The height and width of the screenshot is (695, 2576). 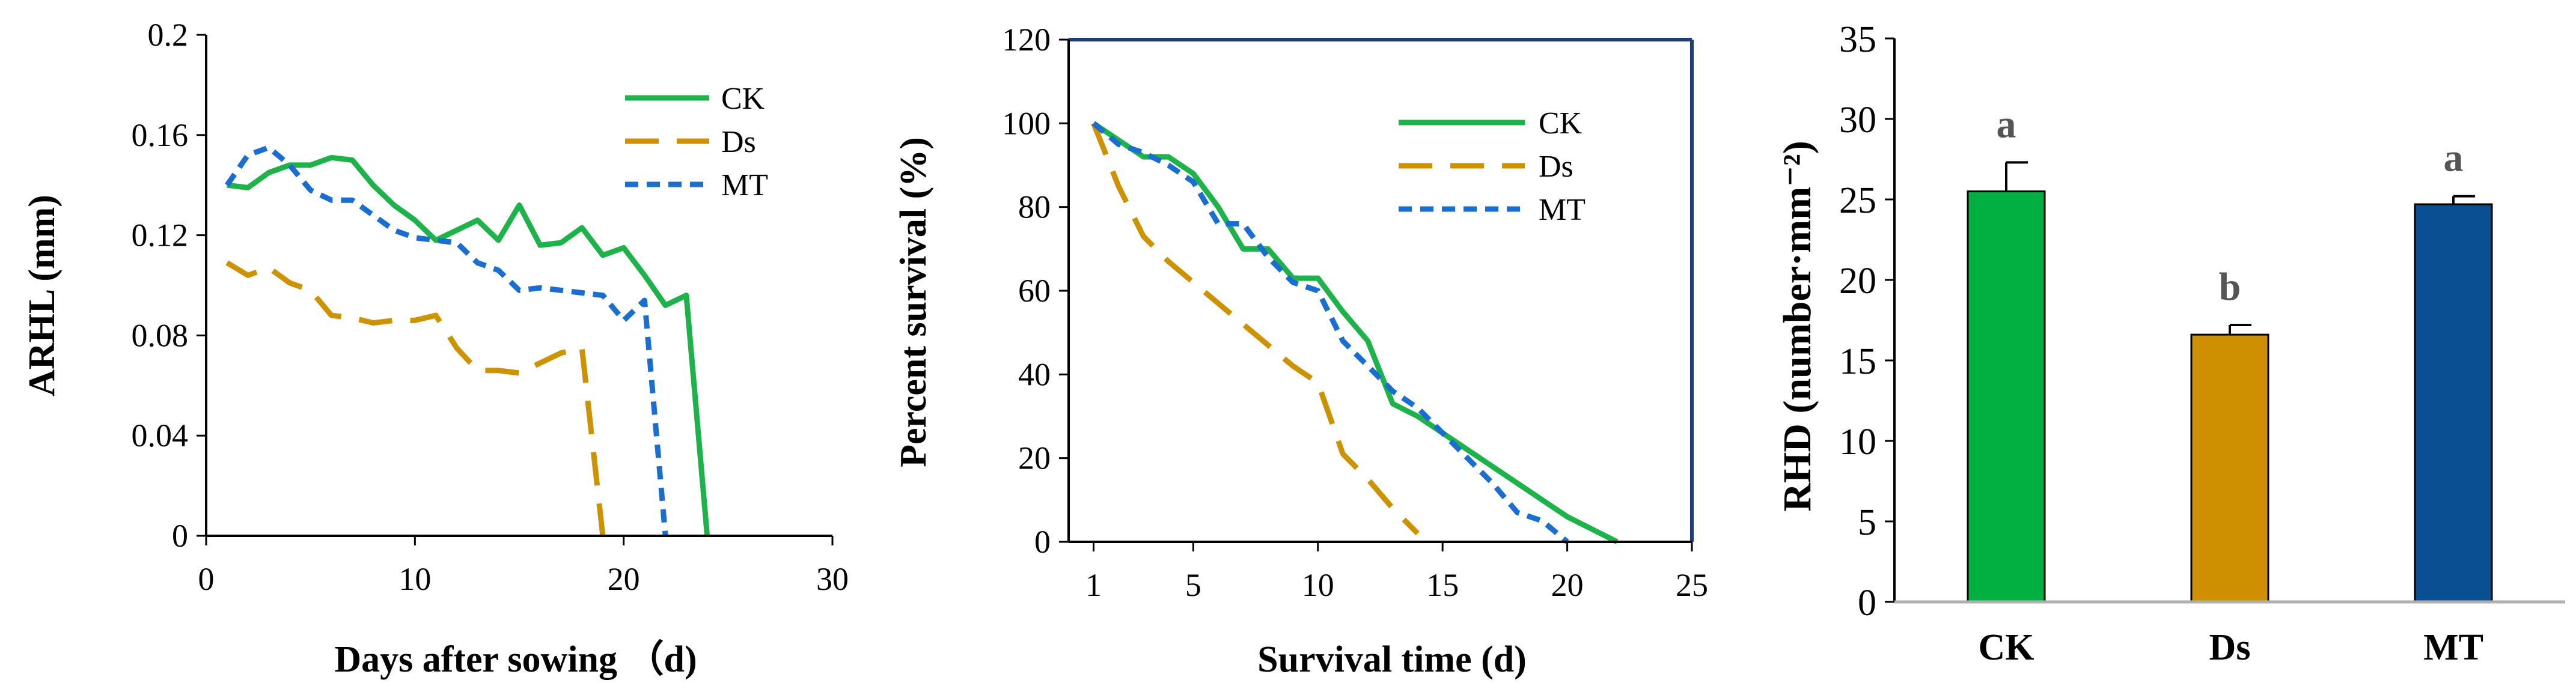 What do you see at coordinates (180, 536) in the screenshot?
I see `arhl-y-tick-label: 0` at bounding box center [180, 536].